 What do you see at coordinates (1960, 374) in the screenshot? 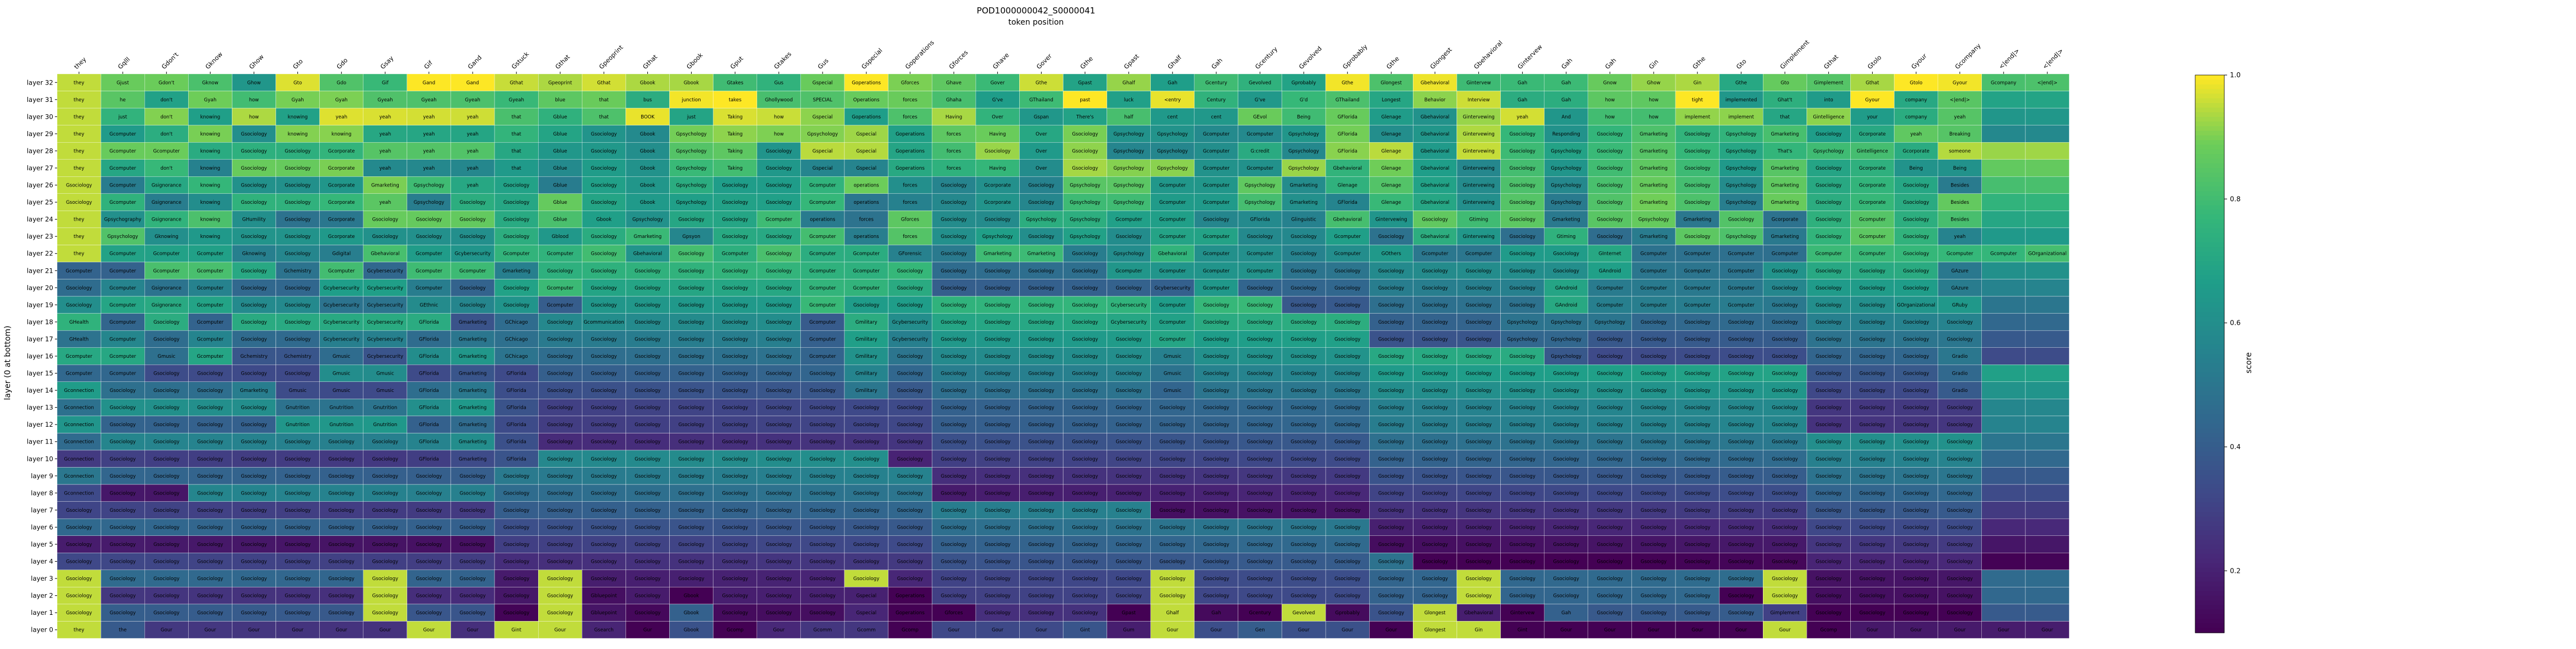
I see `cell-label: Gradio` at bounding box center [1960, 374].